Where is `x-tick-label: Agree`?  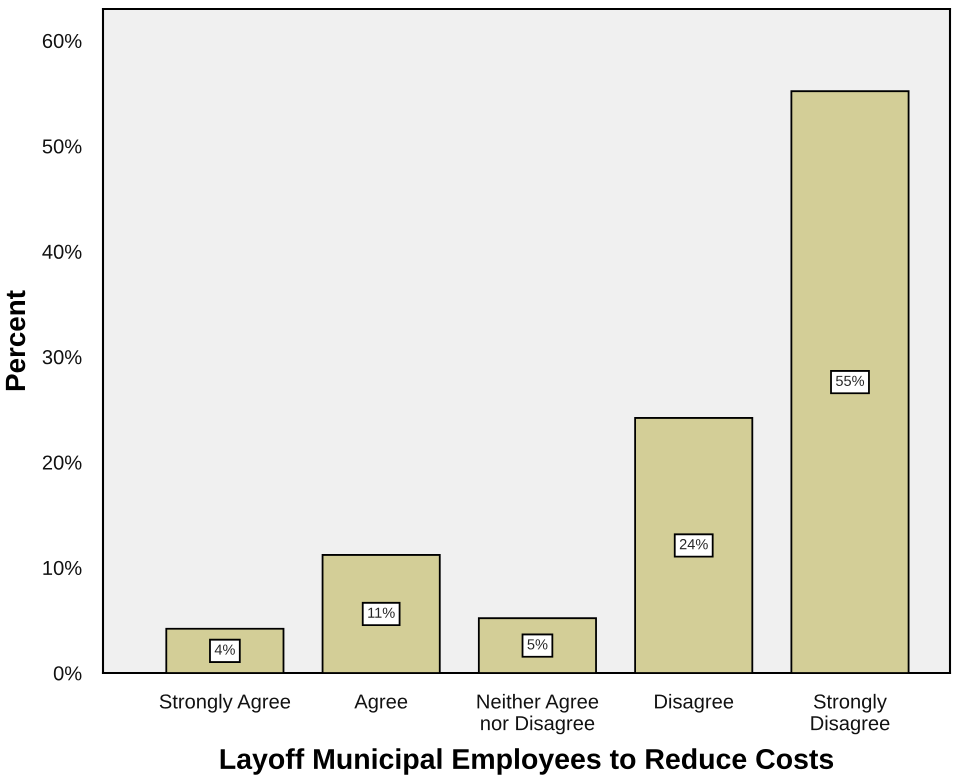 x-tick-label: Agree is located at coordinates (381, 703).